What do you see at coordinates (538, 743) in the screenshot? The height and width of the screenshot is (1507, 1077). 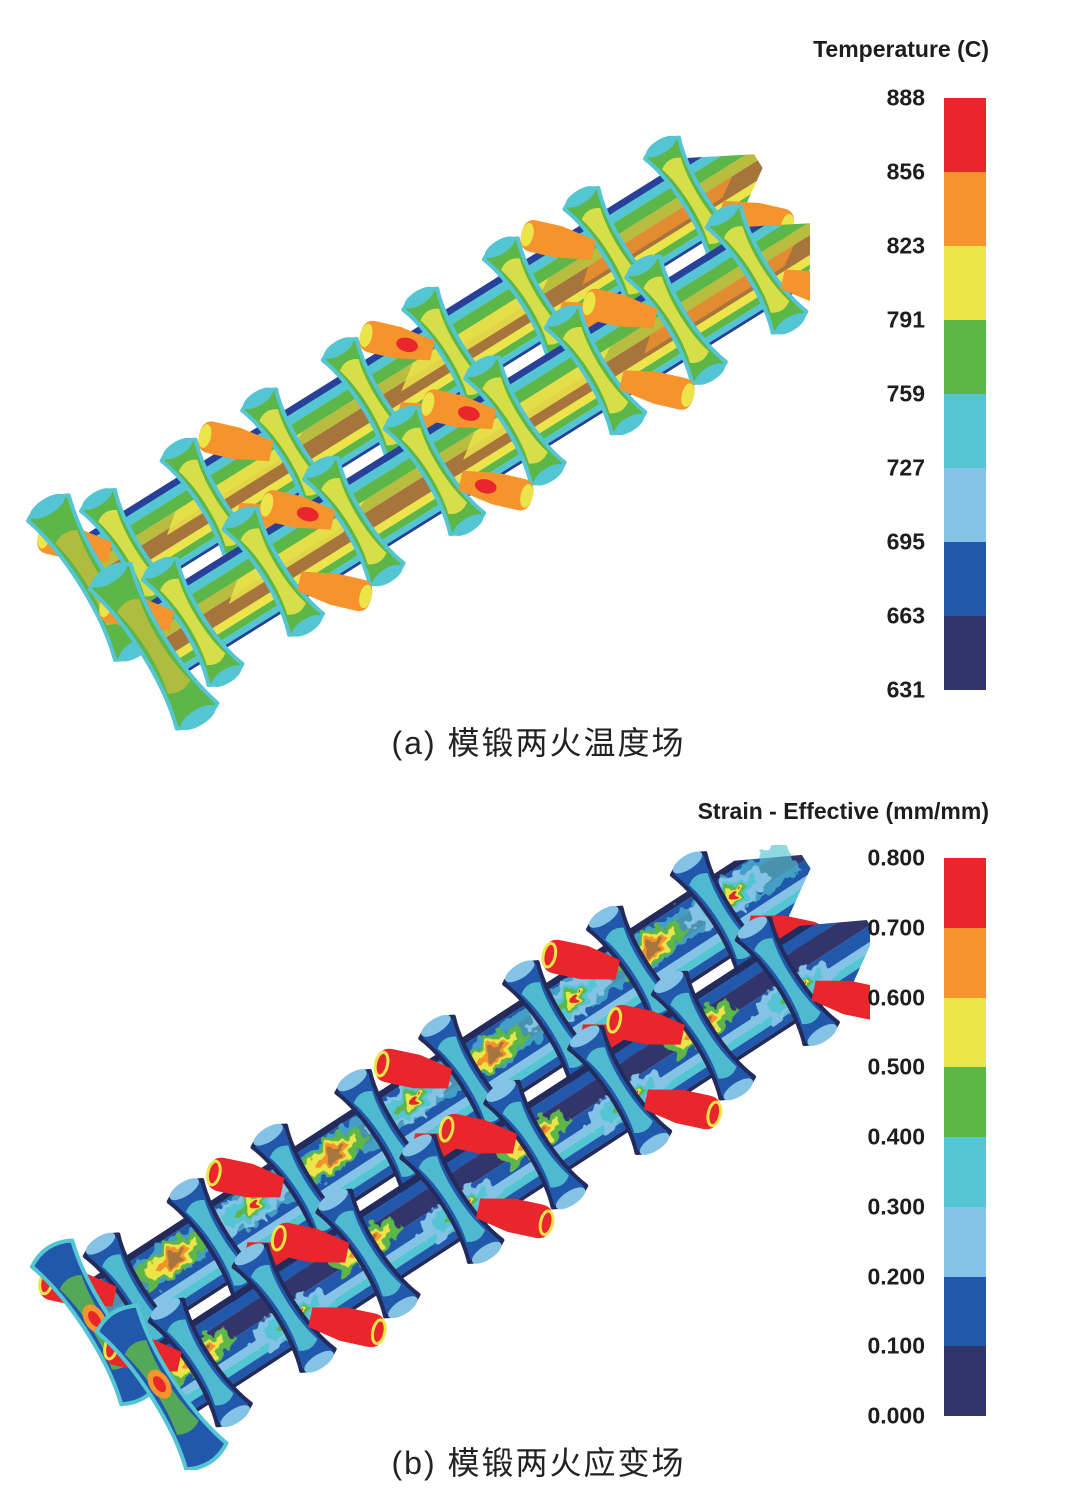 I see `caption-a: (a) 模锻两火温度场` at bounding box center [538, 743].